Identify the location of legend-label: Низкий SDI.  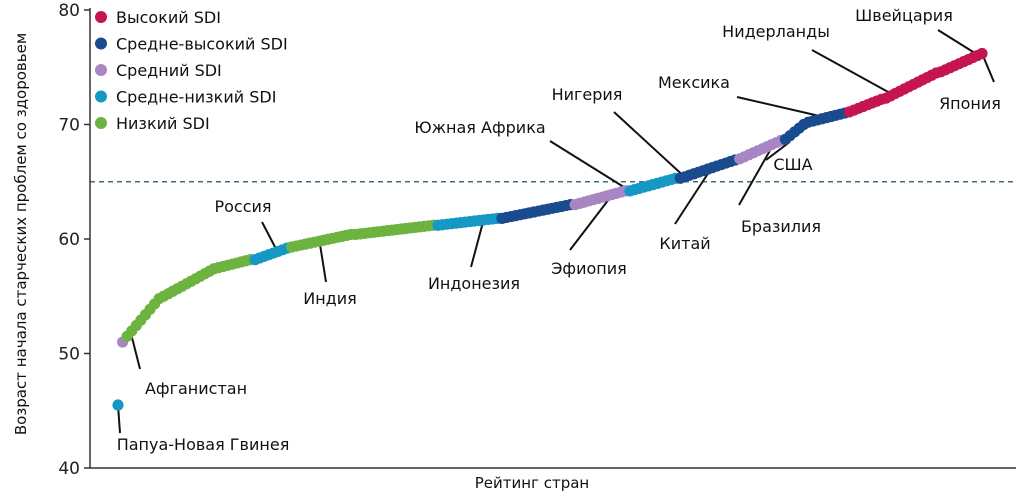
(163, 123).